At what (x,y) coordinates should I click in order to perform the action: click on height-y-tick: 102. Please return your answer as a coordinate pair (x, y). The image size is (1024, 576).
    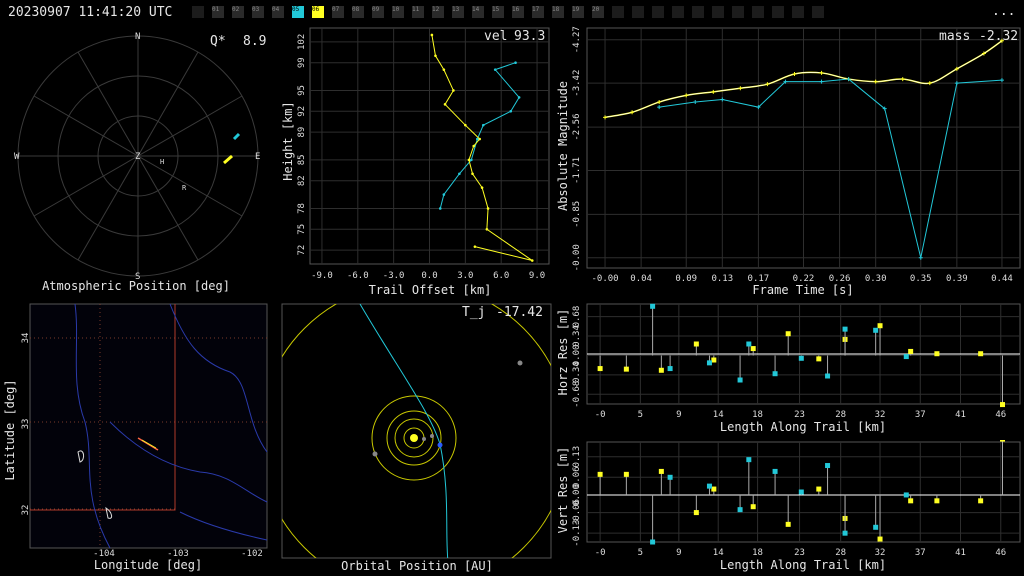
    Looking at the image, I should click on (302, 42).